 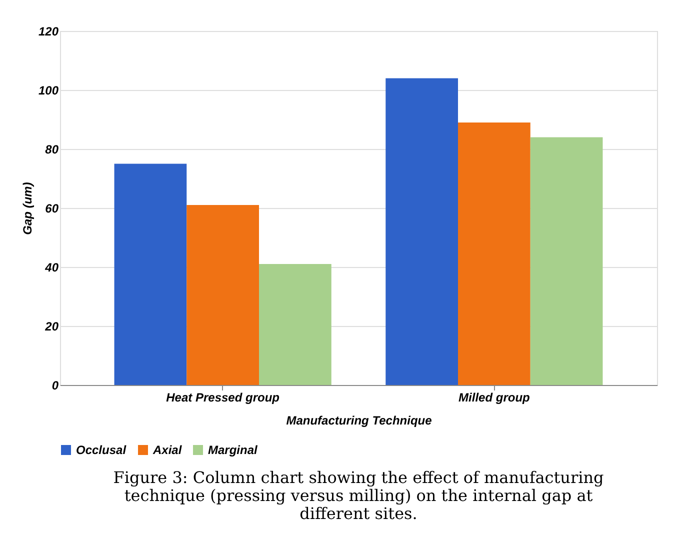 I want to click on caption: Figure 3: Column chart showing the effect of manufacturing technique (pressing versus milling) on the internal gap at different sites., so click(x=358, y=495).